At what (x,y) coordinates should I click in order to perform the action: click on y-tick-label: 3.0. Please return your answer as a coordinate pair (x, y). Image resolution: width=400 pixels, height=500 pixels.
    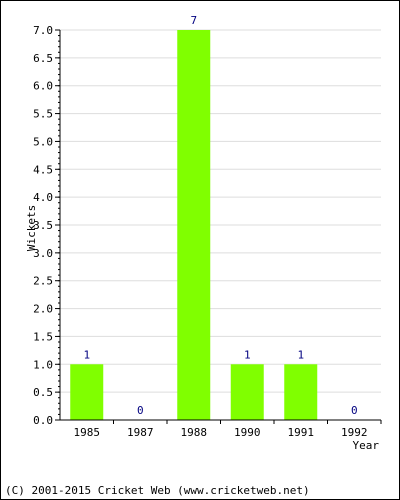
    Looking at the image, I should click on (43, 253).